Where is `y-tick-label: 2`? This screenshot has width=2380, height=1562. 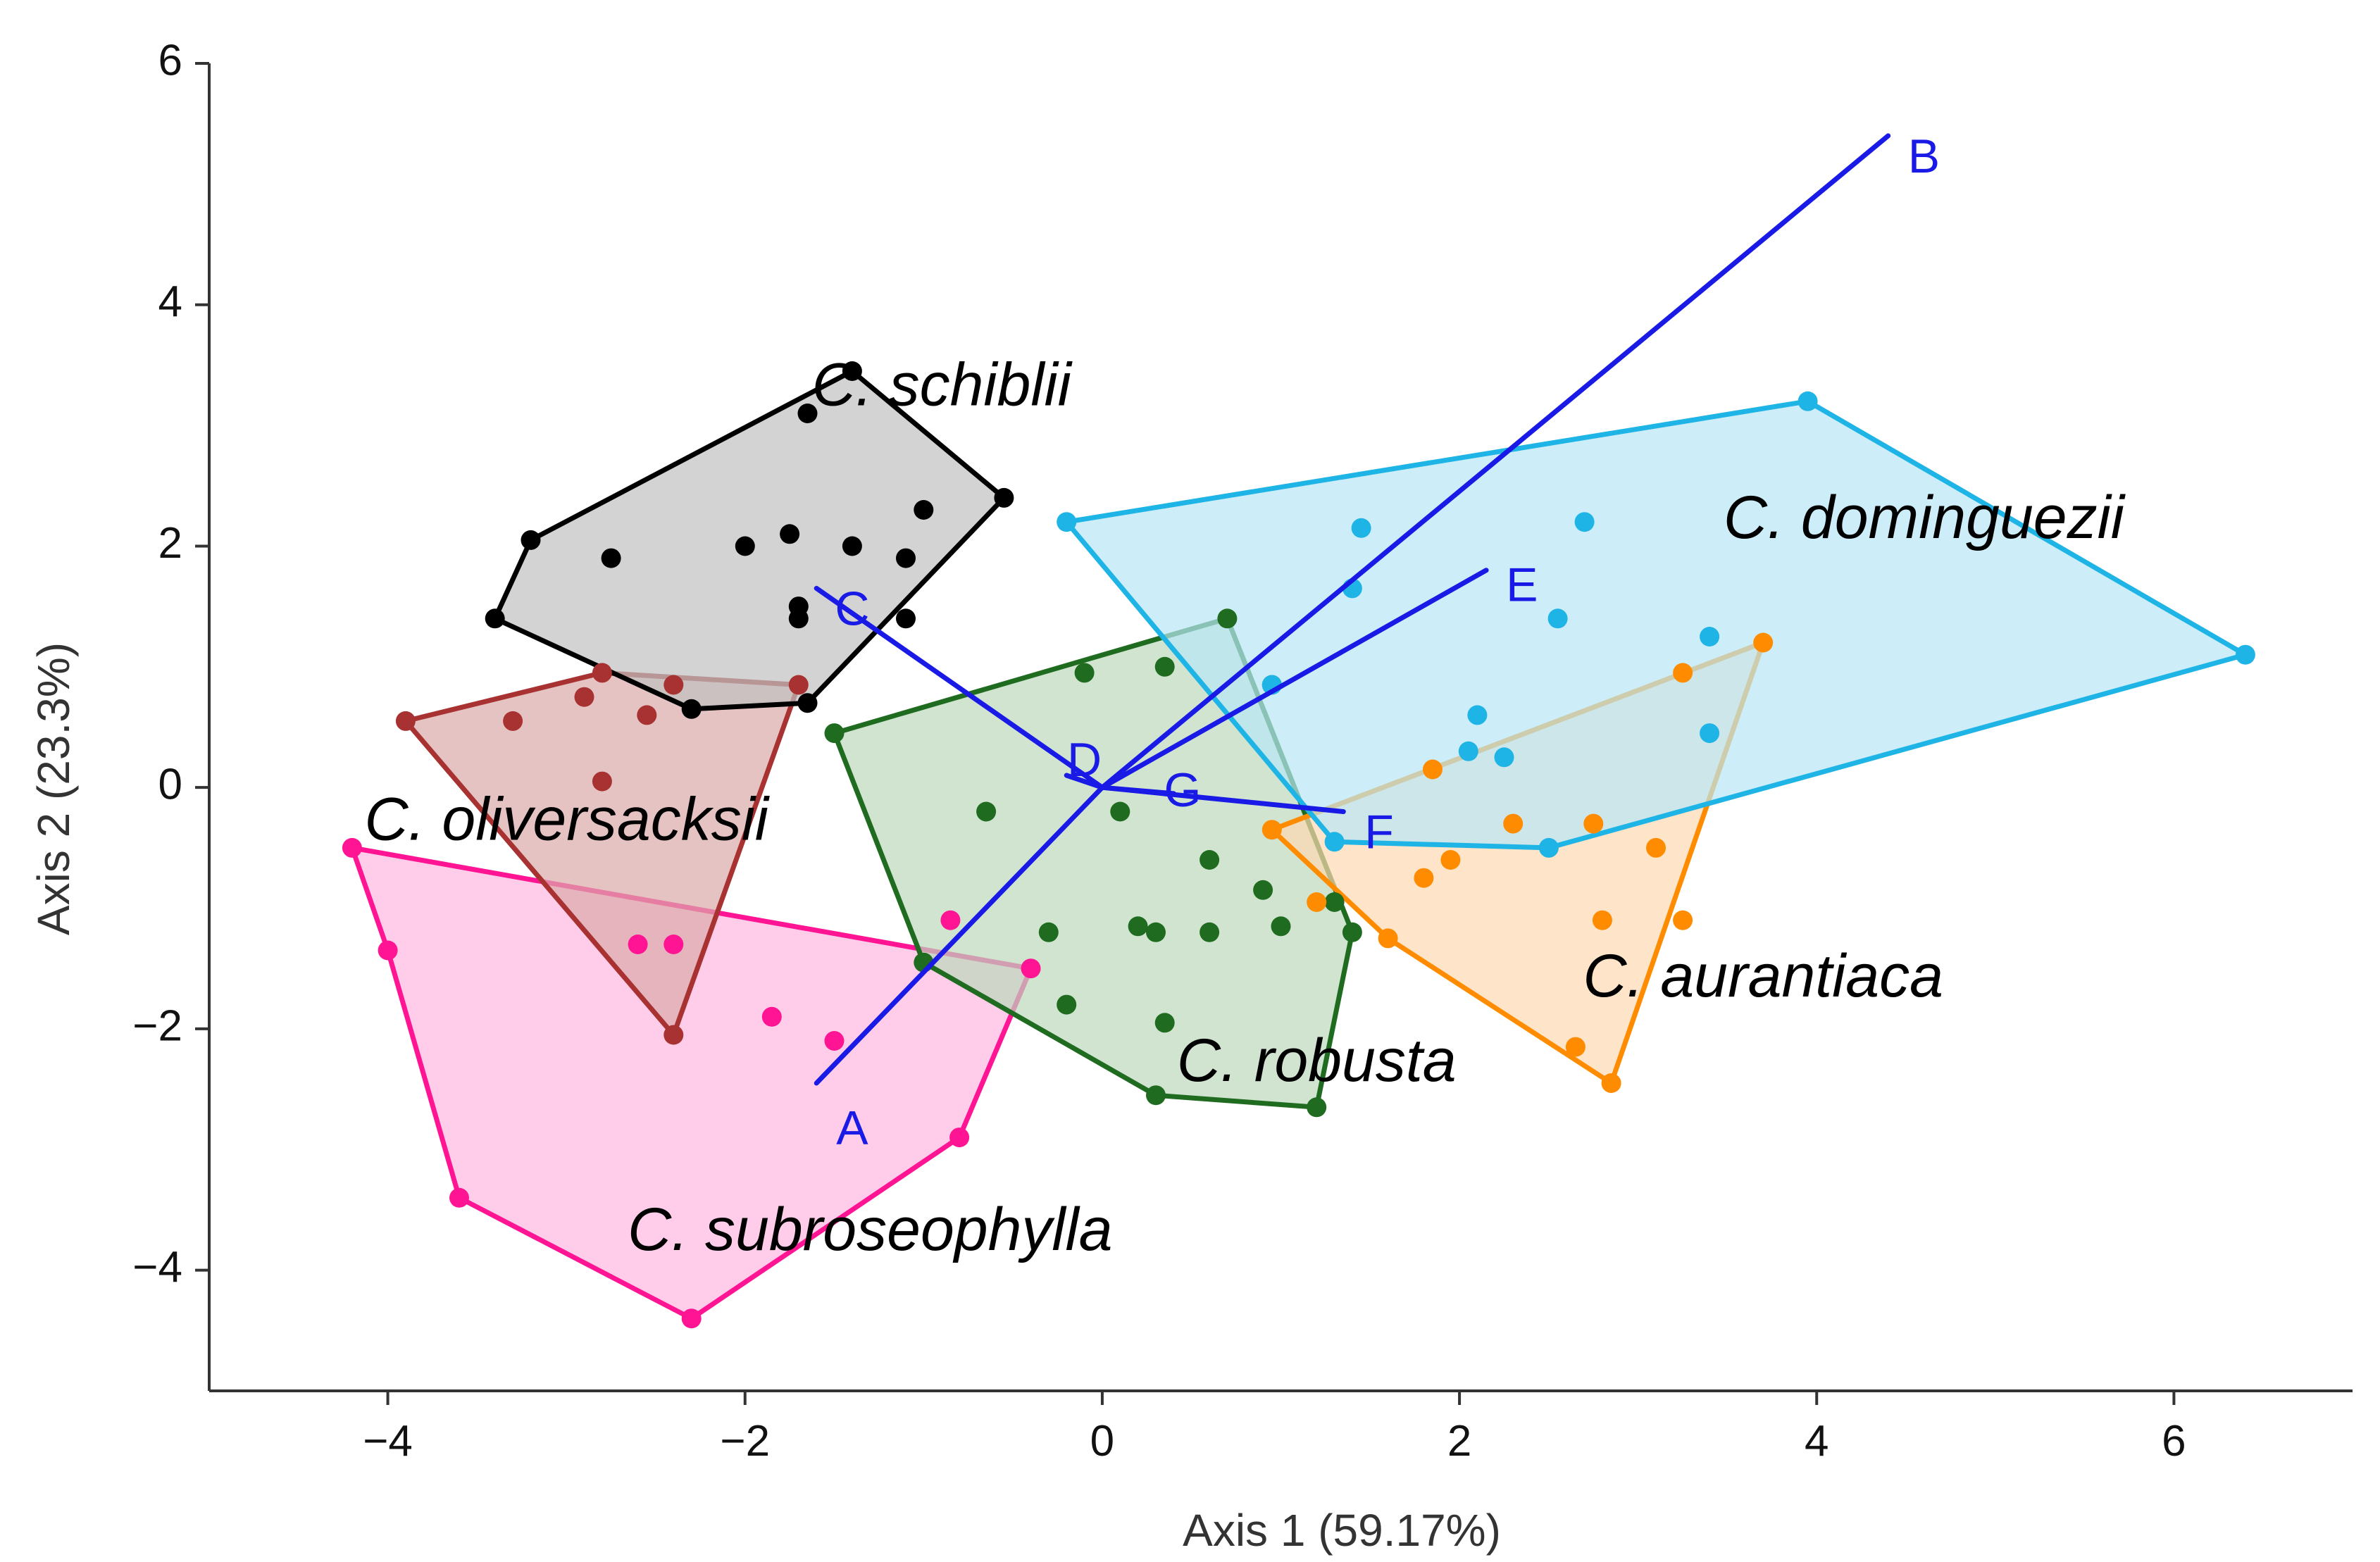 y-tick-label: 2 is located at coordinates (170, 543).